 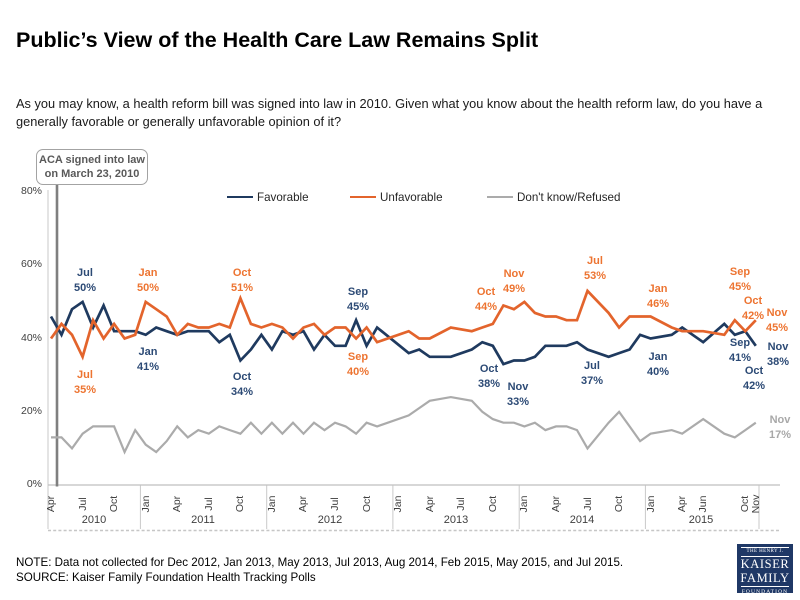 I want to click on unfavorable-legend-swatch, so click(x=363, y=197).